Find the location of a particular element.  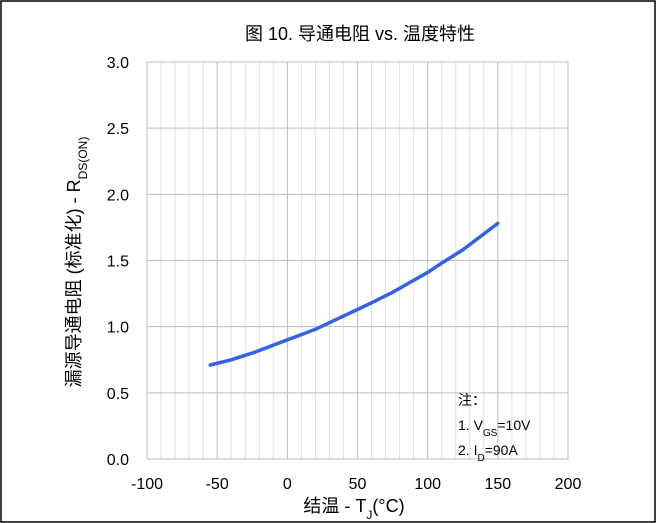

notes-annotation: 注： 1. VGS=10V 2. ID=90A is located at coordinates (494, 428).